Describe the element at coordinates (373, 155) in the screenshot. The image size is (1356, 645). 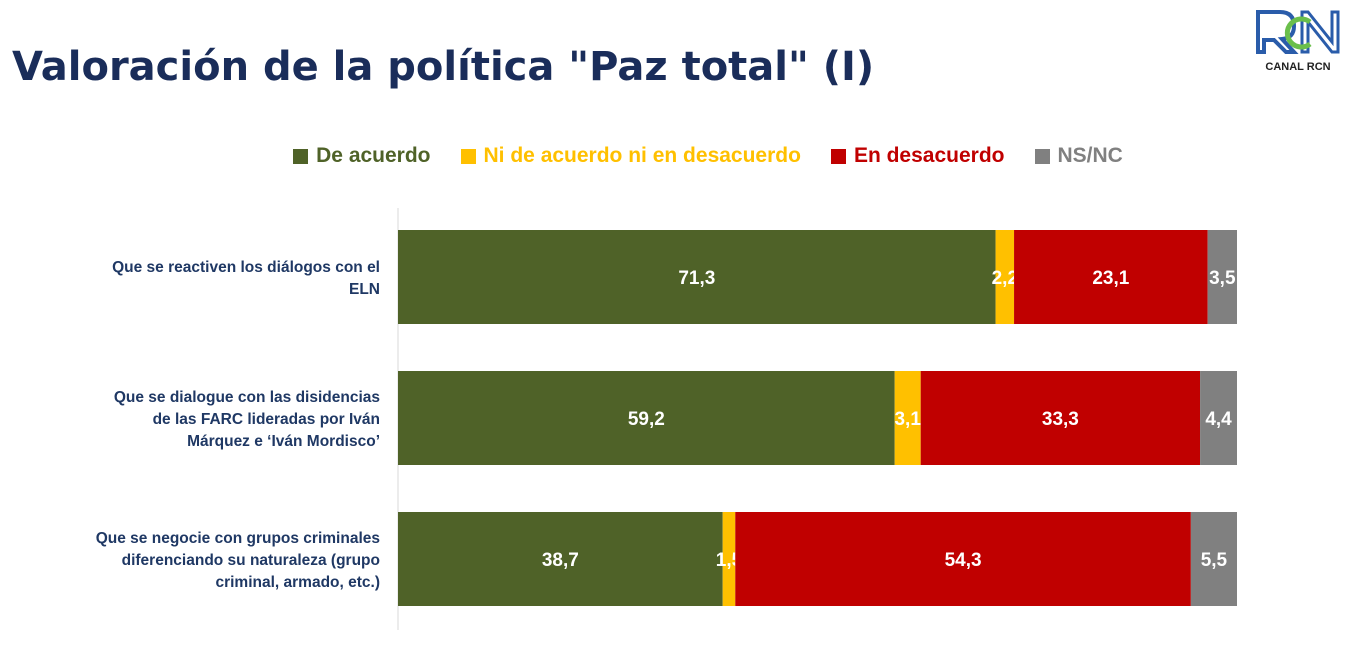
I see `legend-label: De acuerdo` at that location.